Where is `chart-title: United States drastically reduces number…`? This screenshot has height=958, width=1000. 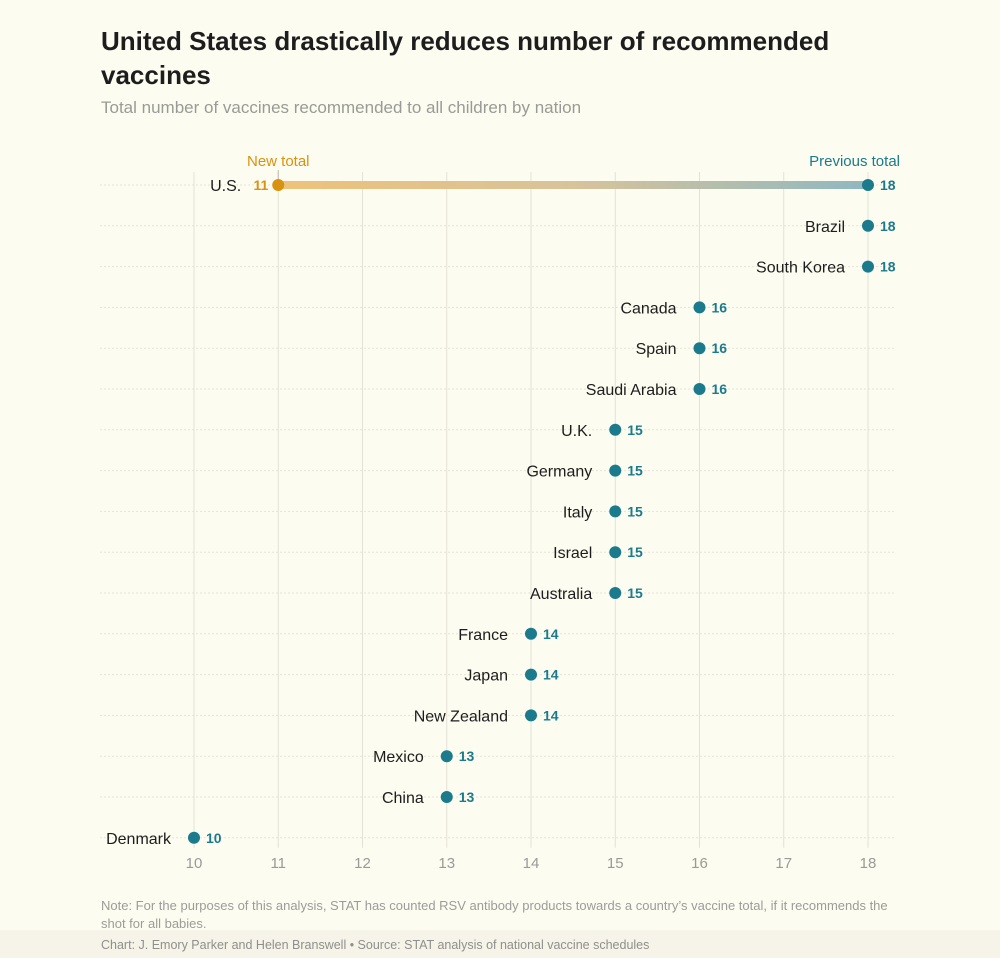 chart-title: United States drastically reduces number… is located at coordinates (465, 58).